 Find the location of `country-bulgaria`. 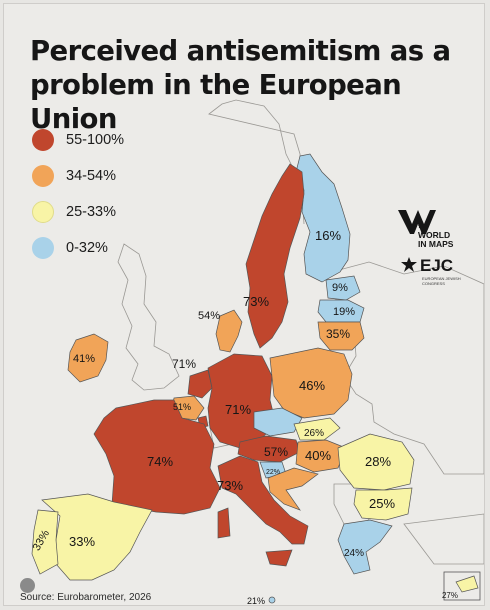

country-bulgaria is located at coordinates (383, 504).